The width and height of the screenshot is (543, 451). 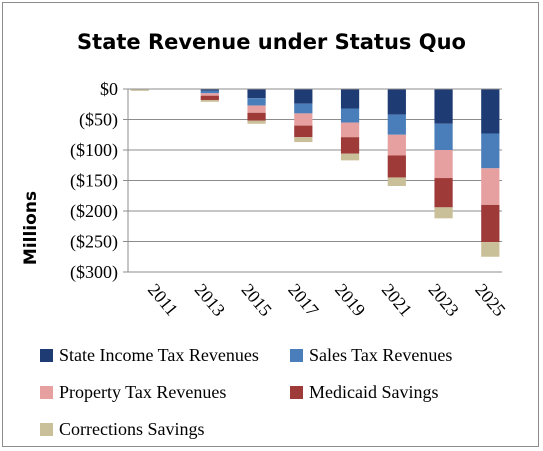 I want to click on chart-title: State Revenue under Status Quo, so click(x=271, y=42).